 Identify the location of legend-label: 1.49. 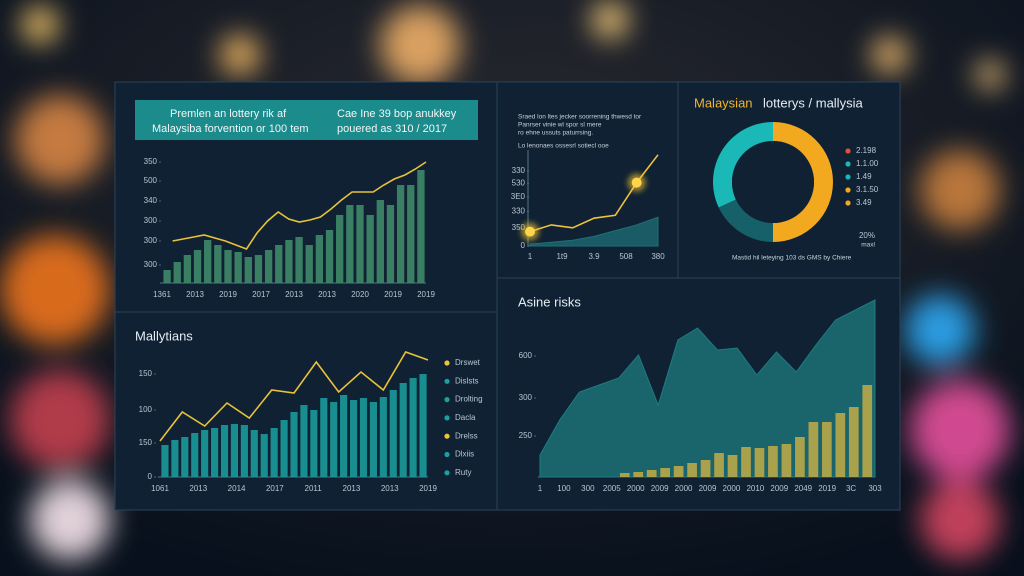
(864, 176).